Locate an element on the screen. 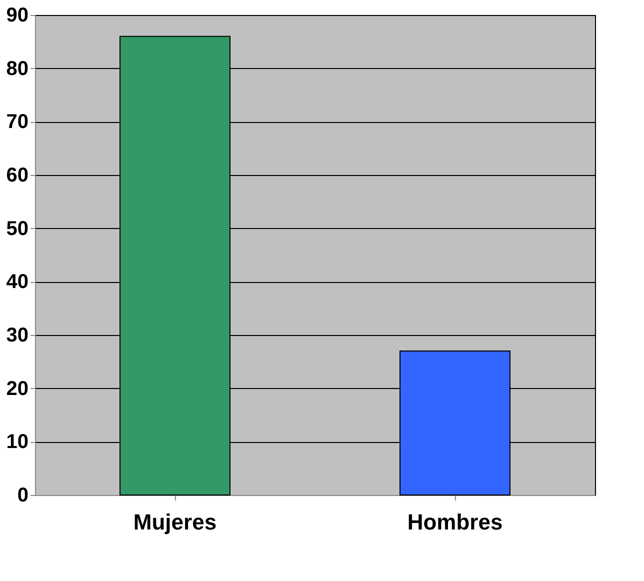 This screenshot has height=581, width=644. x-tick-label: Hombres is located at coordinates (455, 522).